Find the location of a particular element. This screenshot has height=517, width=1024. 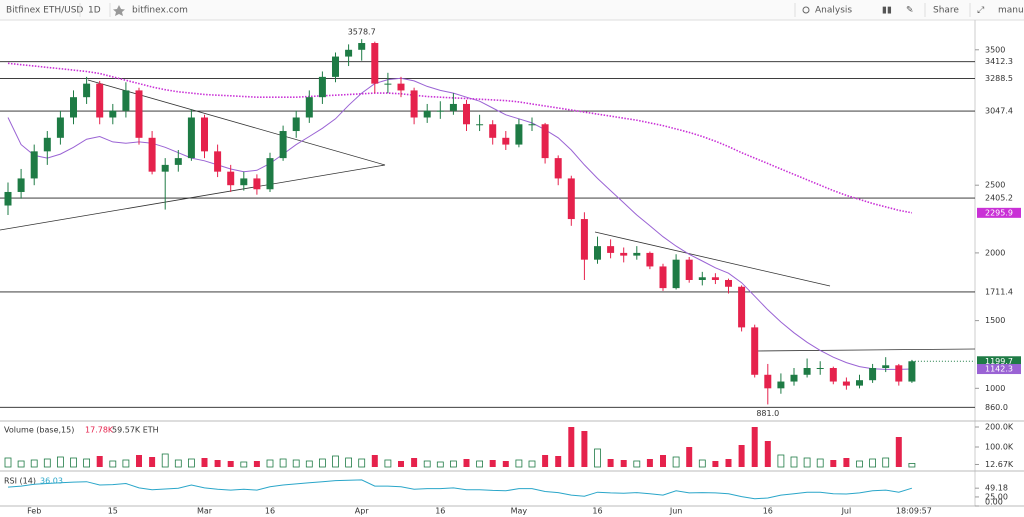

y-tick-label: 2500 is located at coordinates (995, 185).